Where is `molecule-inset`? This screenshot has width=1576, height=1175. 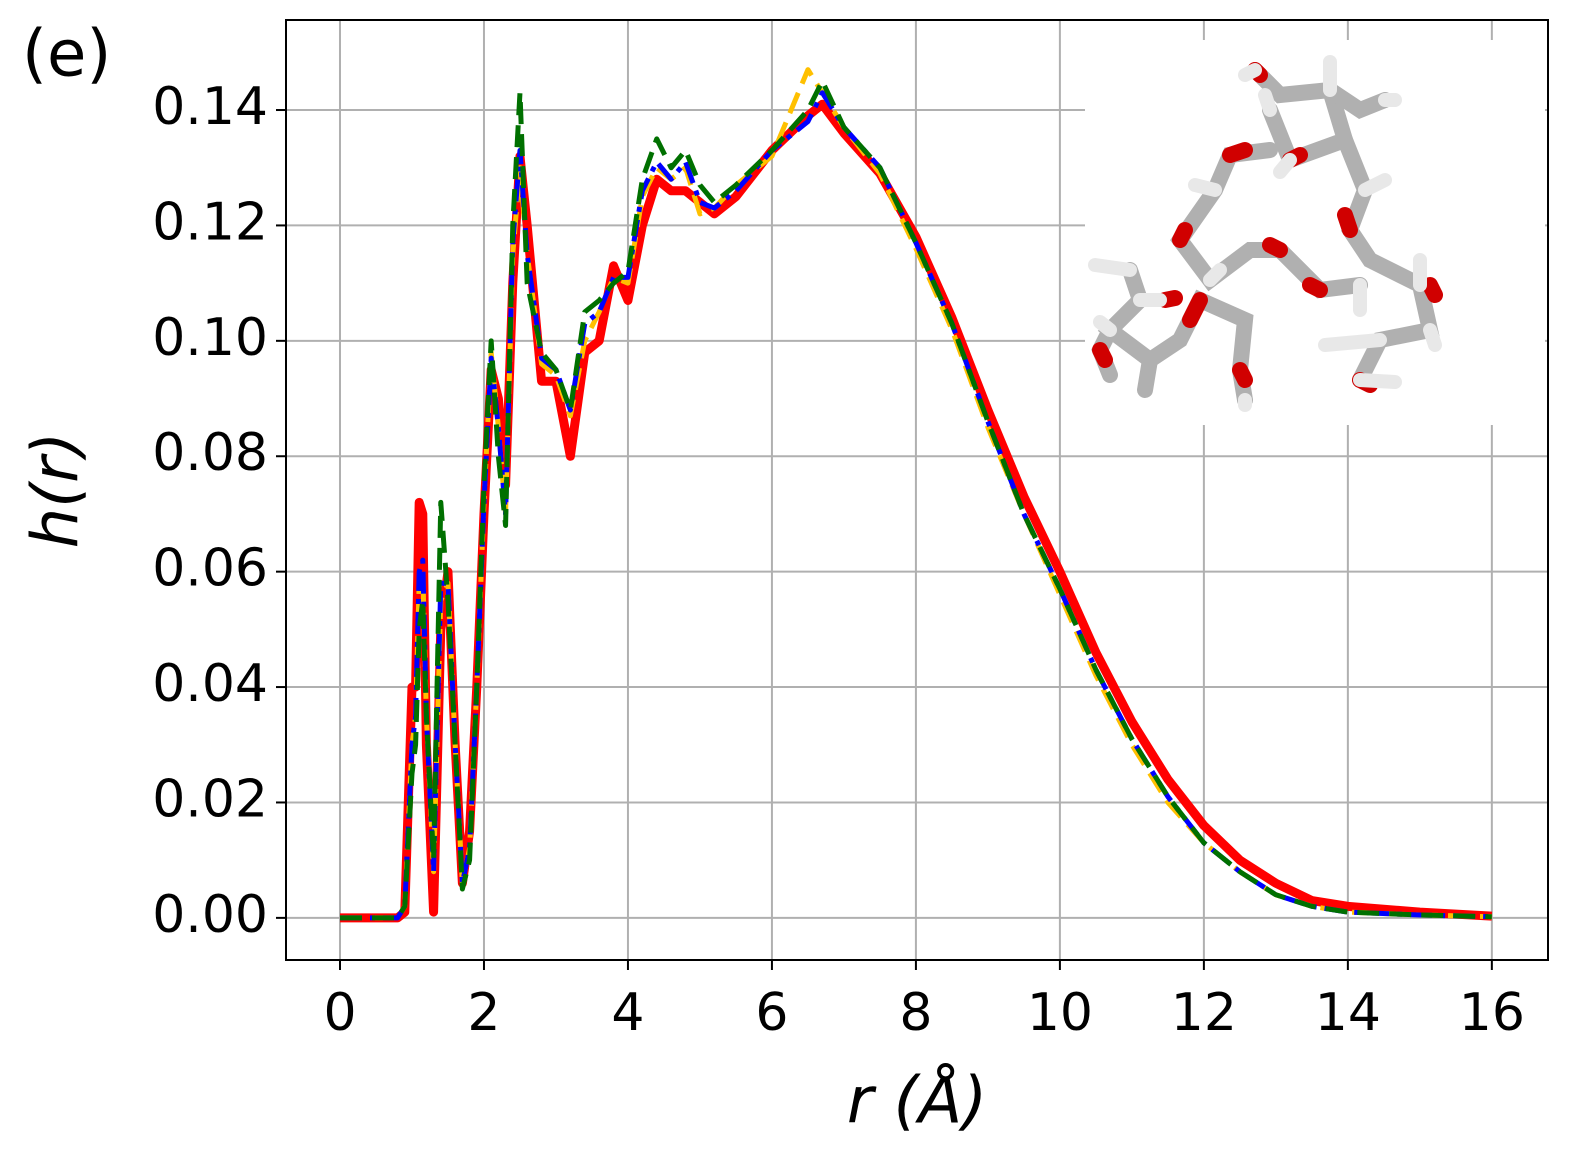
molecule-inset is located at coordinates (1315, 232).